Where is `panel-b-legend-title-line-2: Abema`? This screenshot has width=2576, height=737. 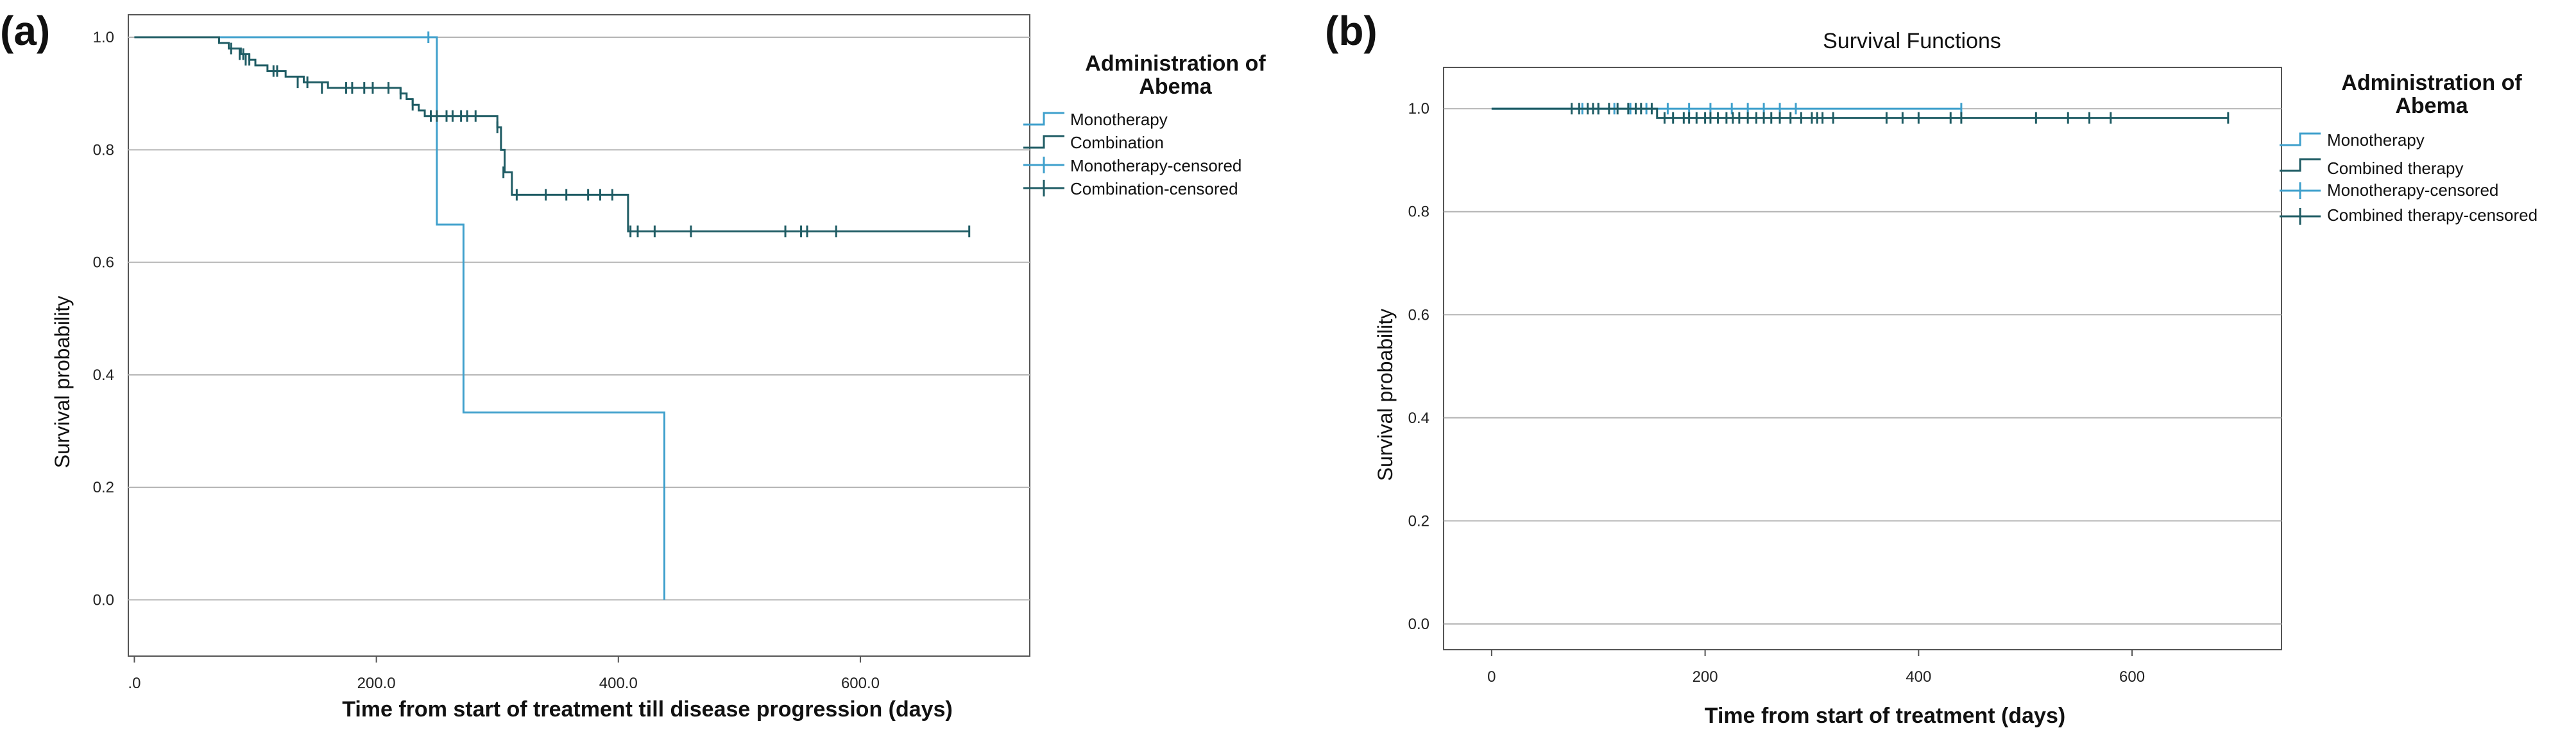
panel-b-legend-title-line-2: Abema is located at coordinates (2431, 106).